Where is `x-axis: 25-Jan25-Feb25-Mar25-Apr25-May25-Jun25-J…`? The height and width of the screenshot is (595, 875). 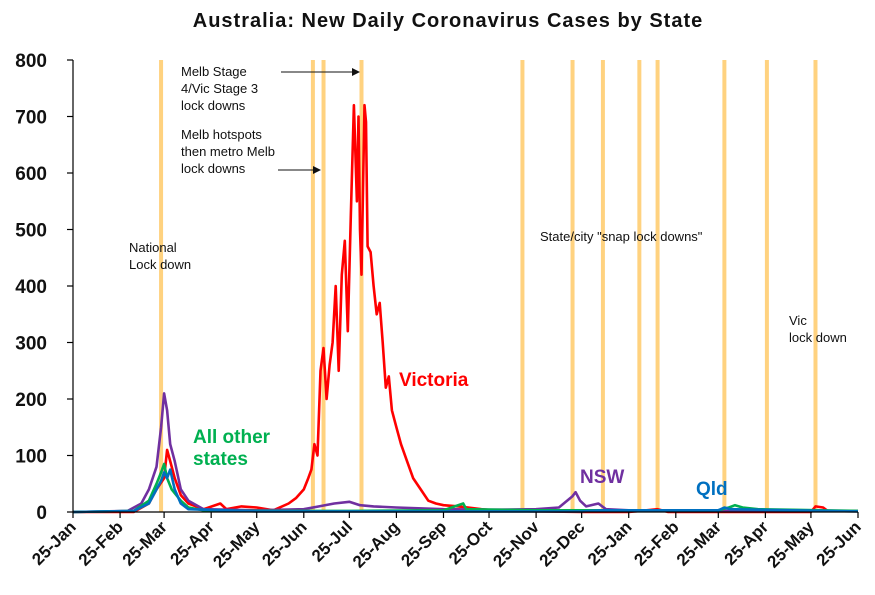
x-axis: 25-Jan25-Feb25-Mar25-Apr25-May25-Jun25-J… is located at coordinates (446, 541).